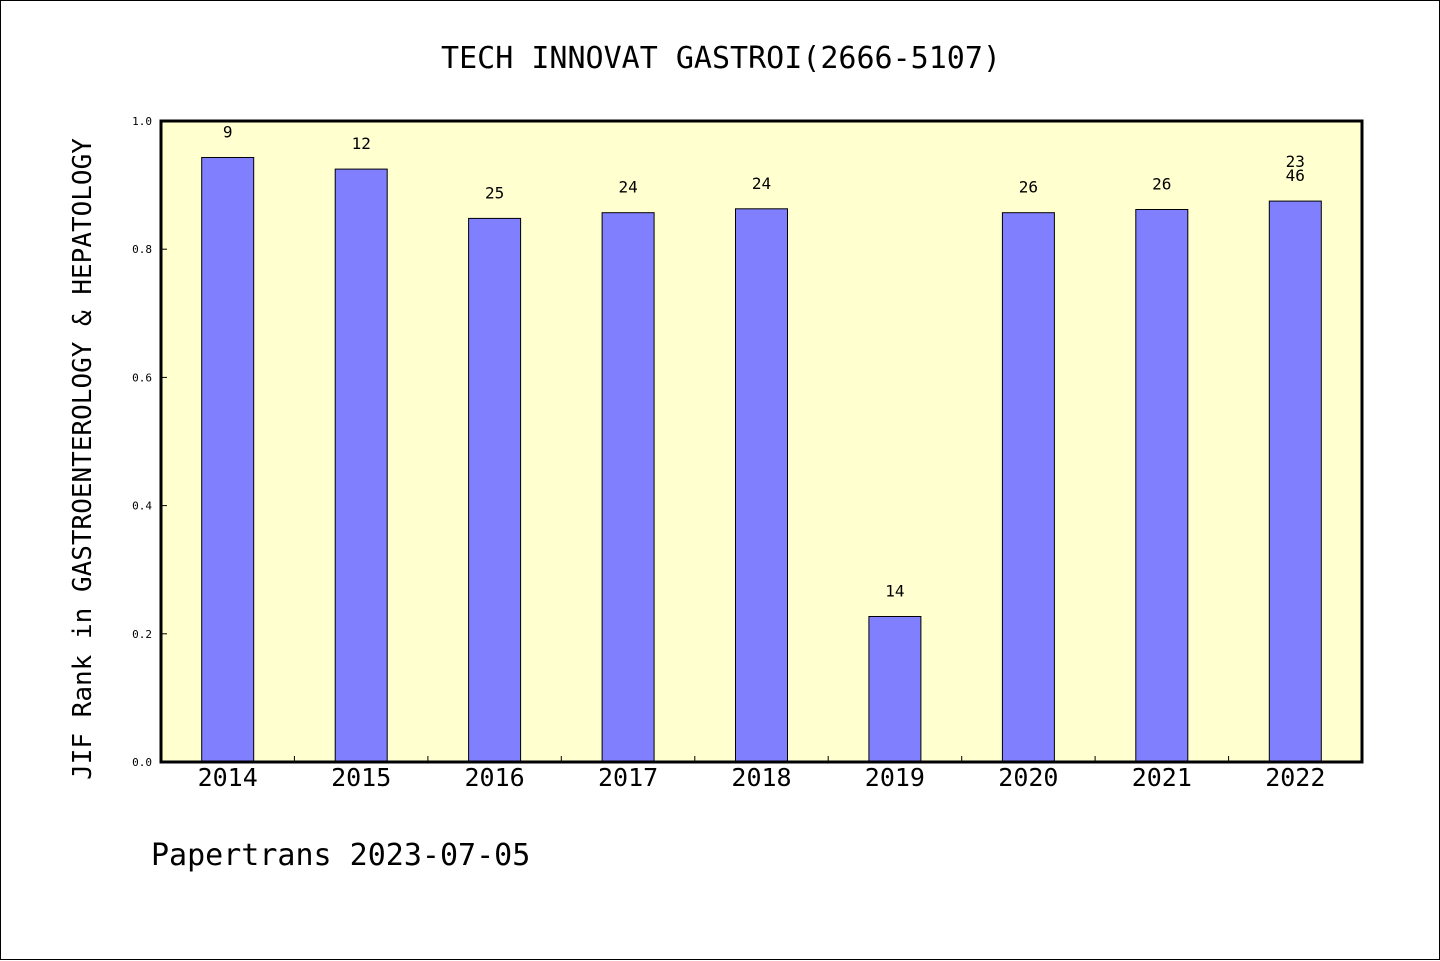 The image size is (1440, 961). What do you see at coordinates (628, 777) in the screenshot?
I see `x-tick-label-2017: 2017` at bounding box center [628, 777].